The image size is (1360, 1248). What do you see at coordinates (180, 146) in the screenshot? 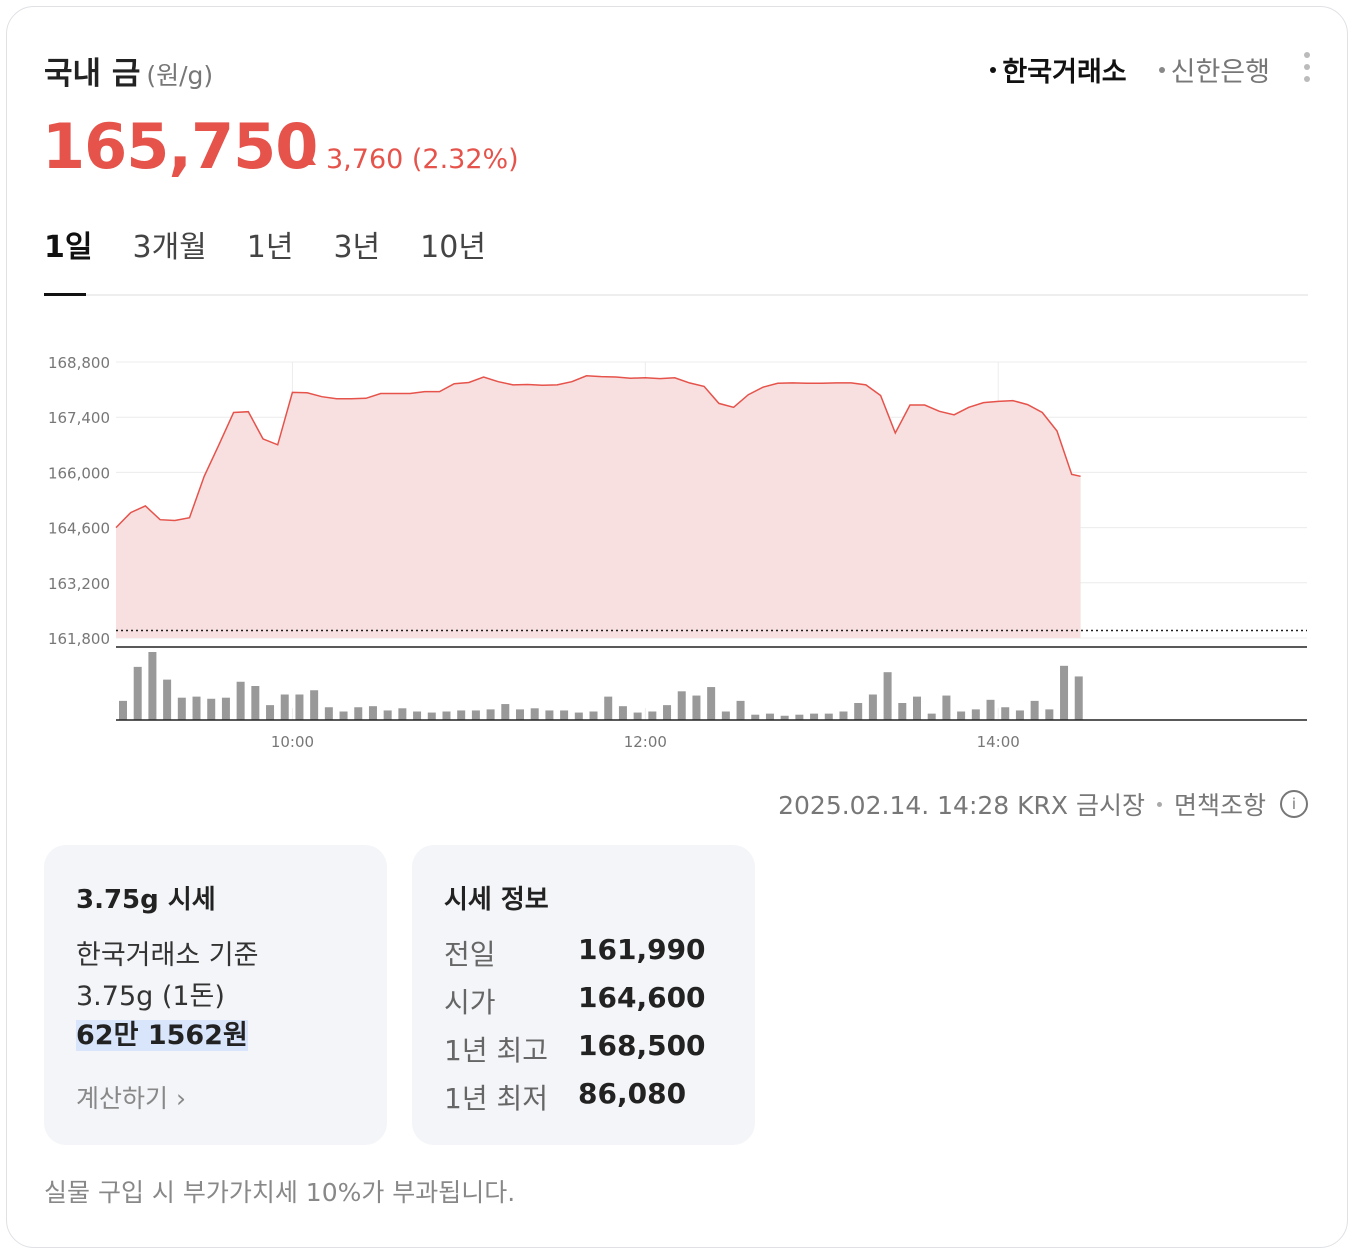
I see `current-price: 165,750` at bounding box center [180, 146].